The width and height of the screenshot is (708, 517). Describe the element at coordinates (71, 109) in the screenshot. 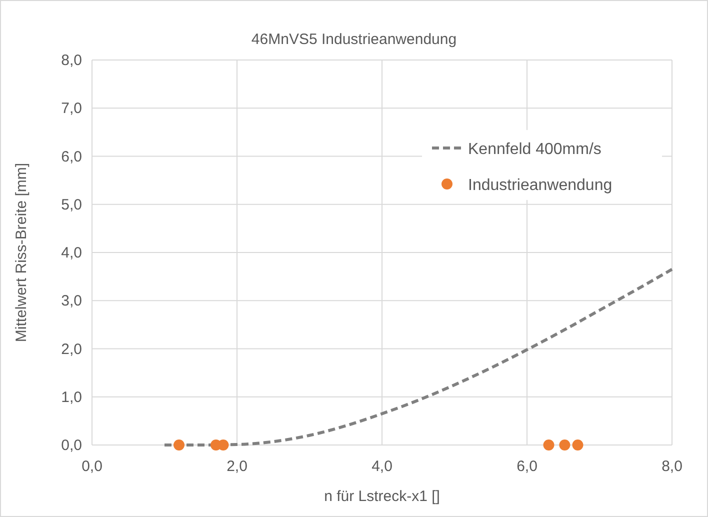

I see `y-tick-label: 7,0` at that location.